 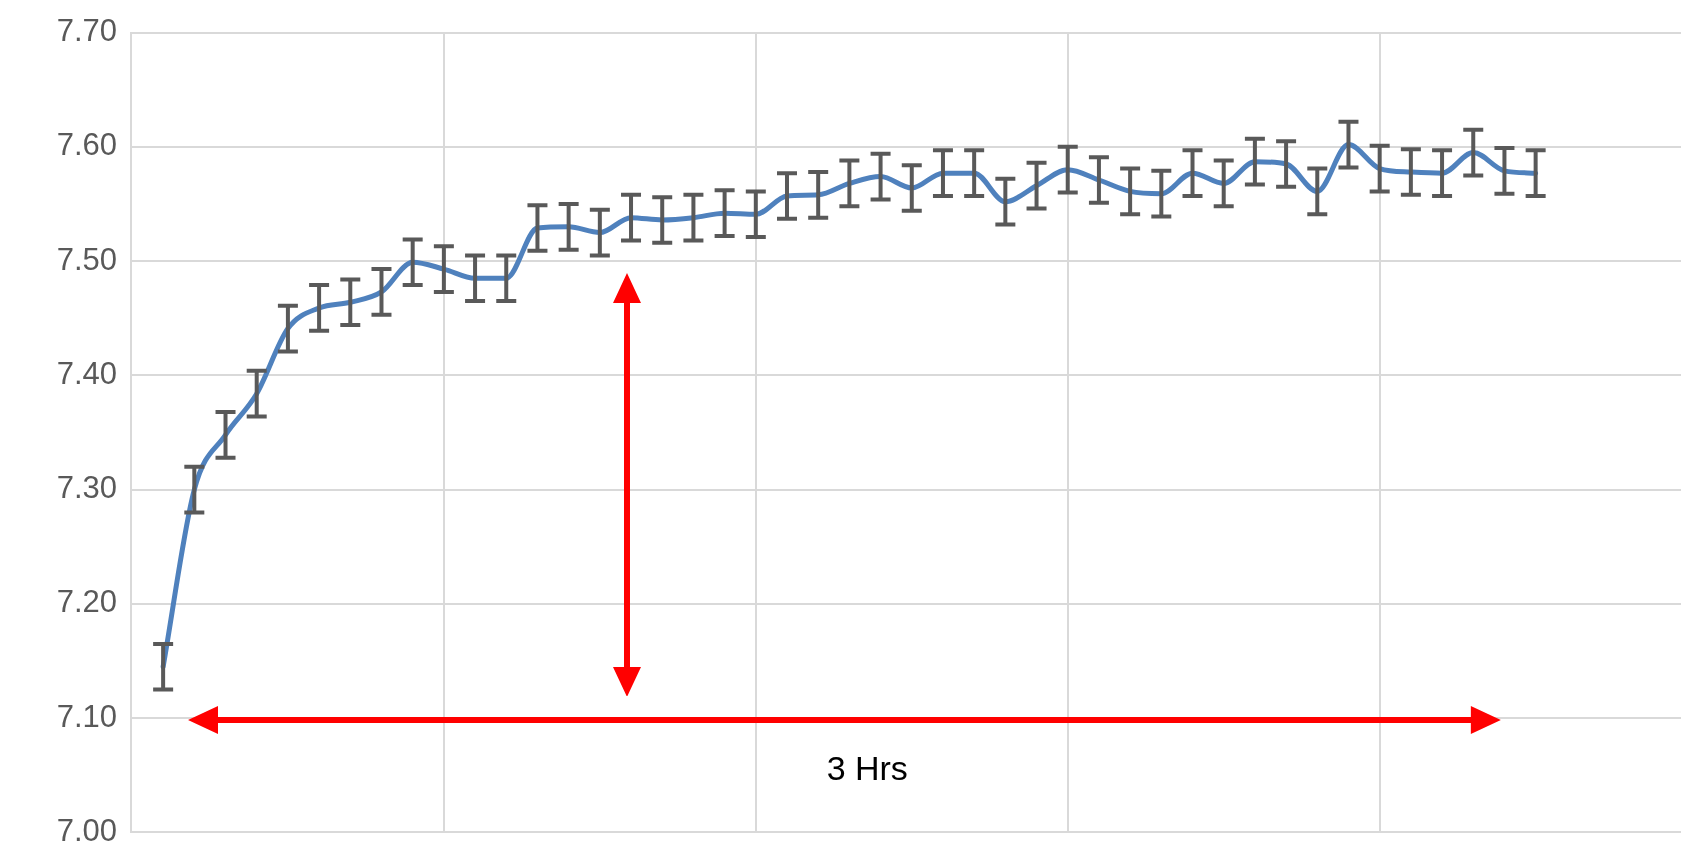 I want to click on annotation: 3 Hrs, so click(x=867, y=767).